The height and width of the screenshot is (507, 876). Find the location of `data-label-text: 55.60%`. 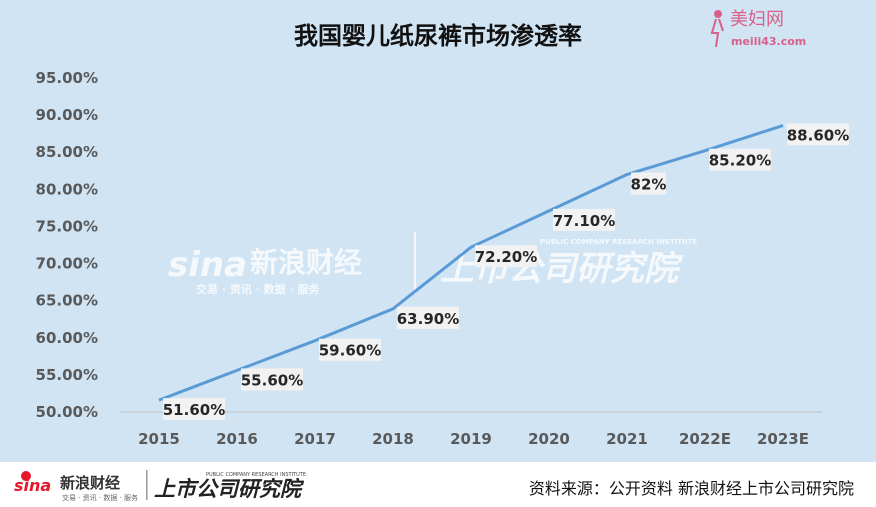

data-label-text: 55.60% is located at coordinates (272, 380).